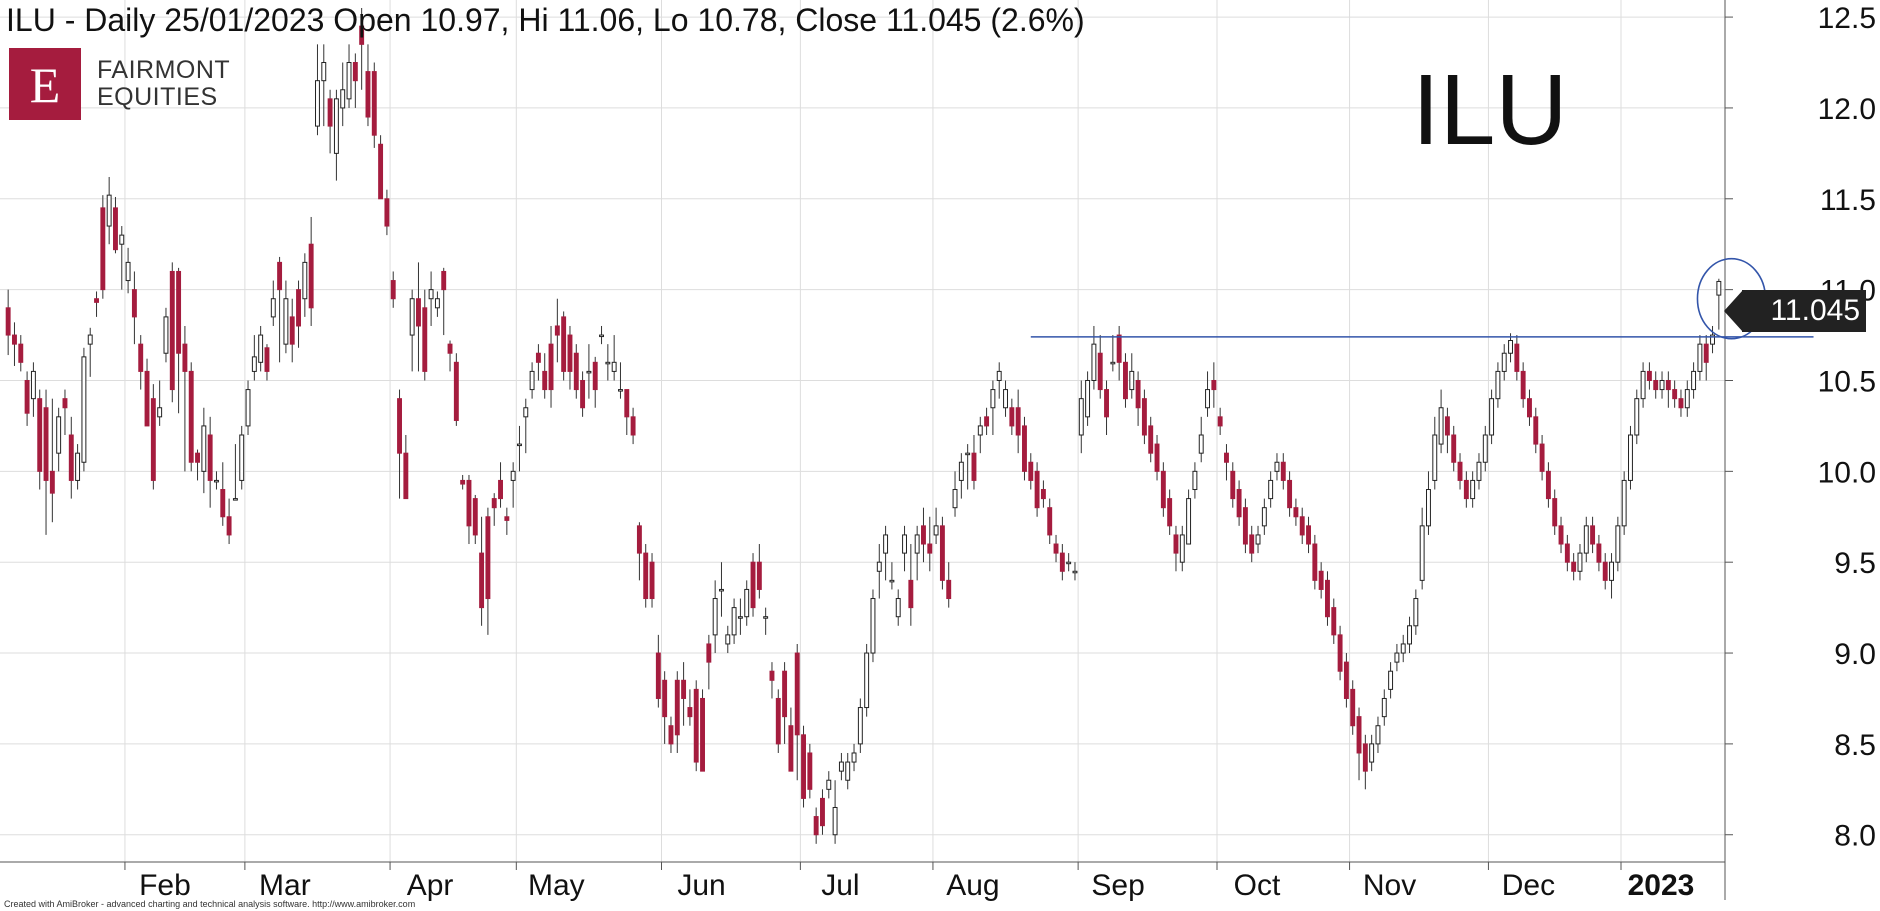  Describe the element at coordinates (1847, 472) in the screenshot. I see `y-tick-label: 10.0` at that location.